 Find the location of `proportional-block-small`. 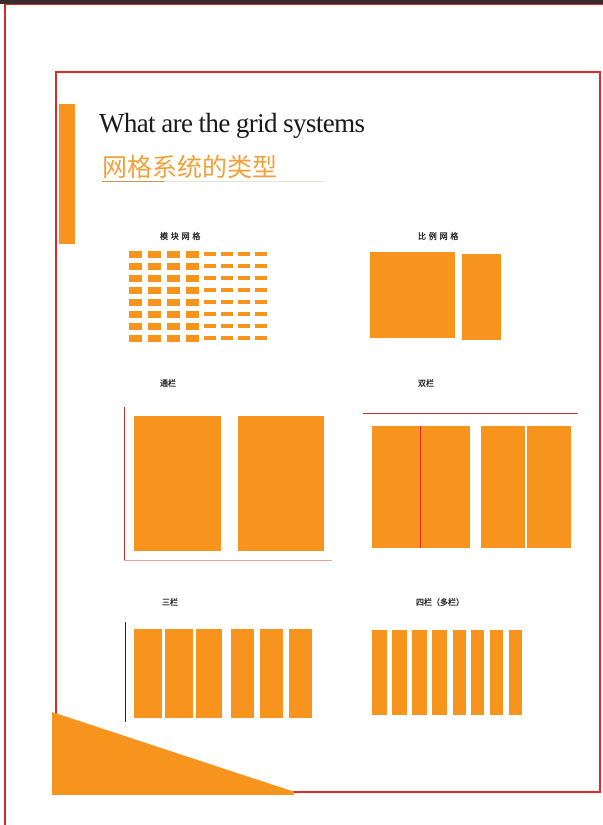

proportional-block-small is located at coordinates (481, 297).